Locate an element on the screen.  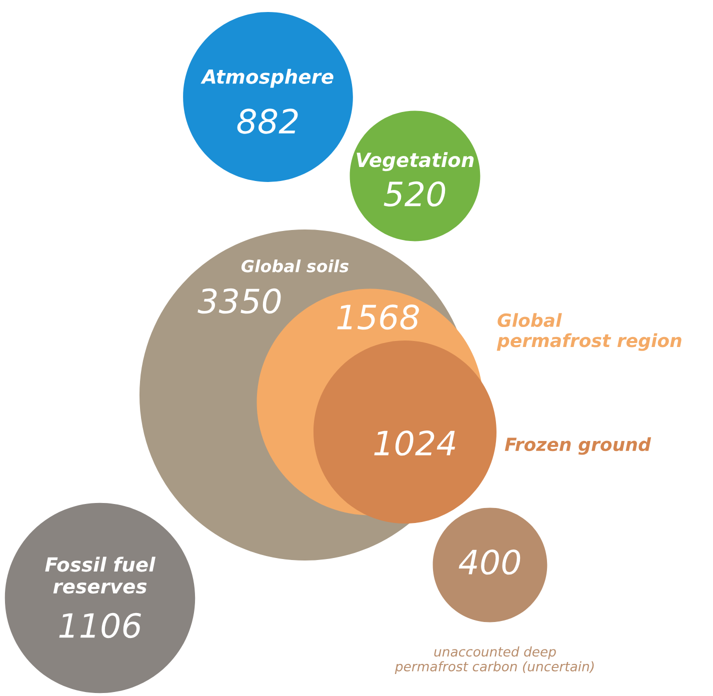
data-label: 1106 is located at coordinates (100, 625).